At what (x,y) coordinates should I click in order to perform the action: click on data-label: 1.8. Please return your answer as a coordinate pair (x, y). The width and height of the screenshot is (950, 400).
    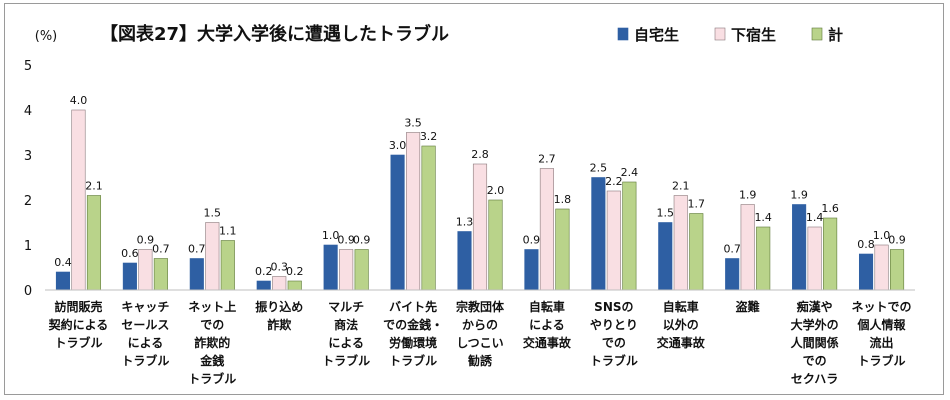
    Looking at the image, I should click on (563, 199).